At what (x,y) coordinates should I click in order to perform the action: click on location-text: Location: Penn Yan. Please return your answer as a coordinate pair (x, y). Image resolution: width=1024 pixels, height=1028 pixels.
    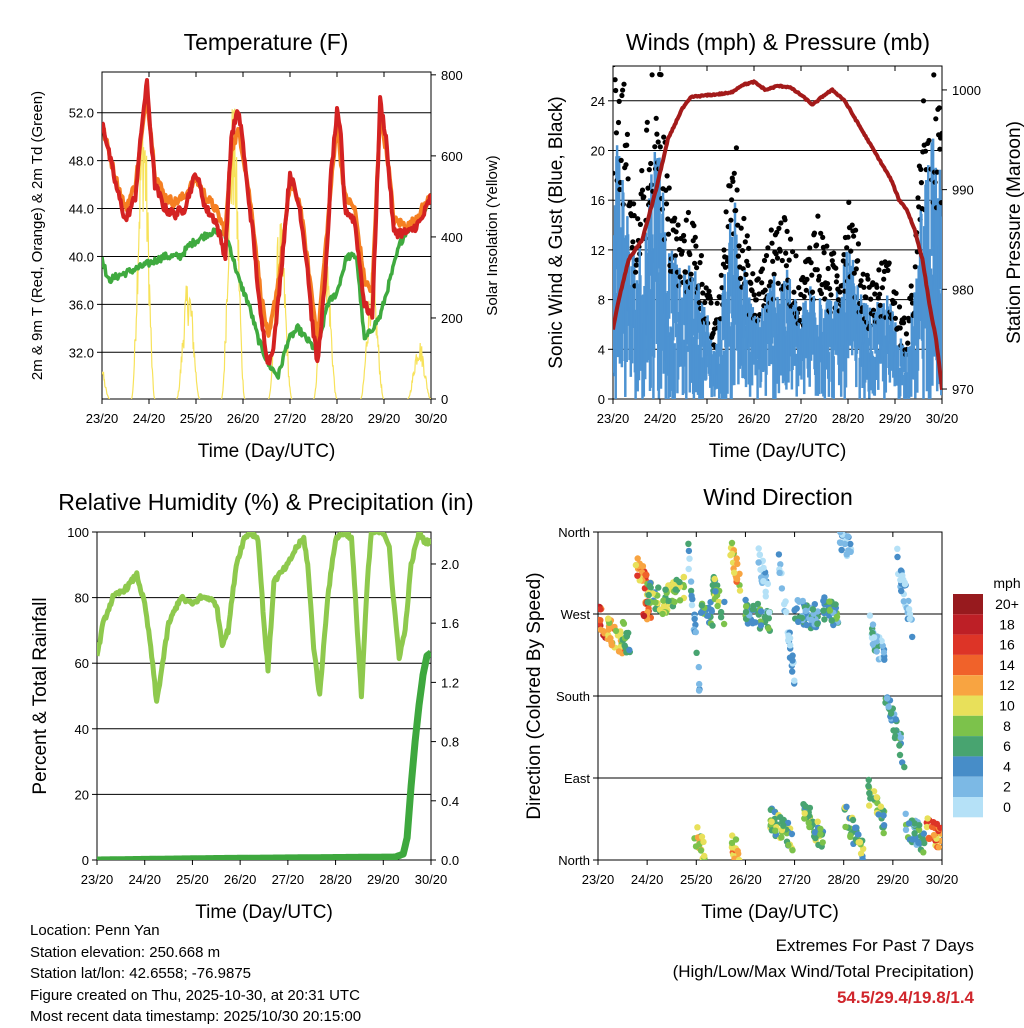
    Looking at the image, I should click on (95, 930).